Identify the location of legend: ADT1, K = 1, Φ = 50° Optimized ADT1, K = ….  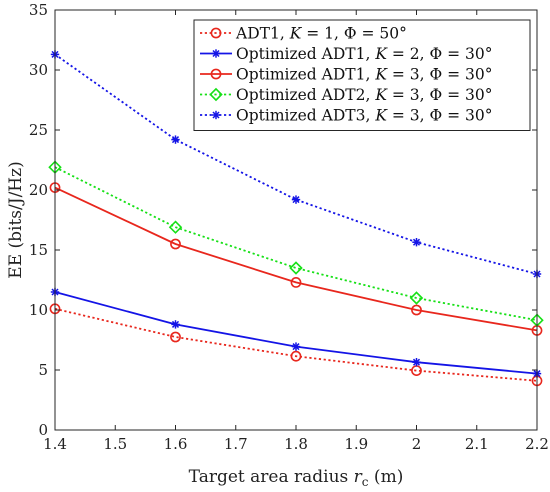
(362, 75).